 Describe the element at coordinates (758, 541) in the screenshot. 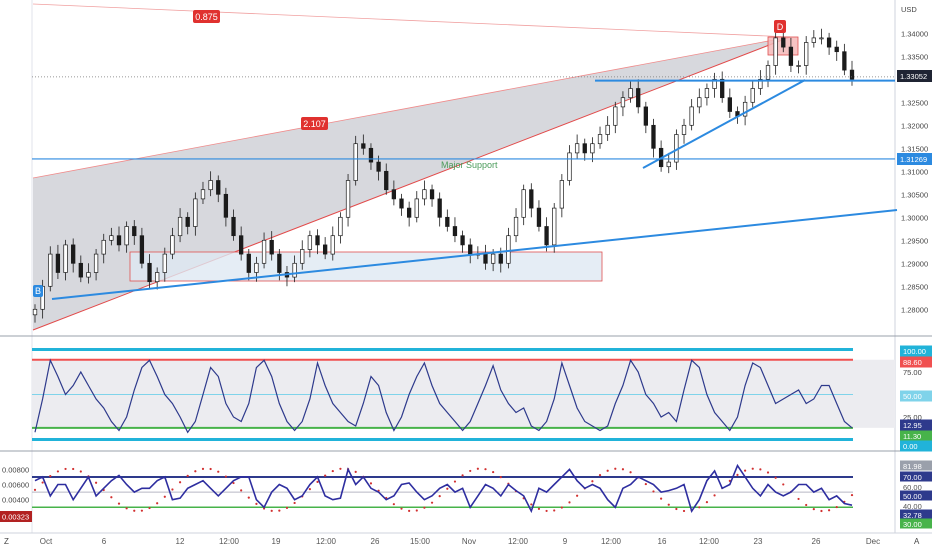

I see `time-tick-label: 23` at that location.